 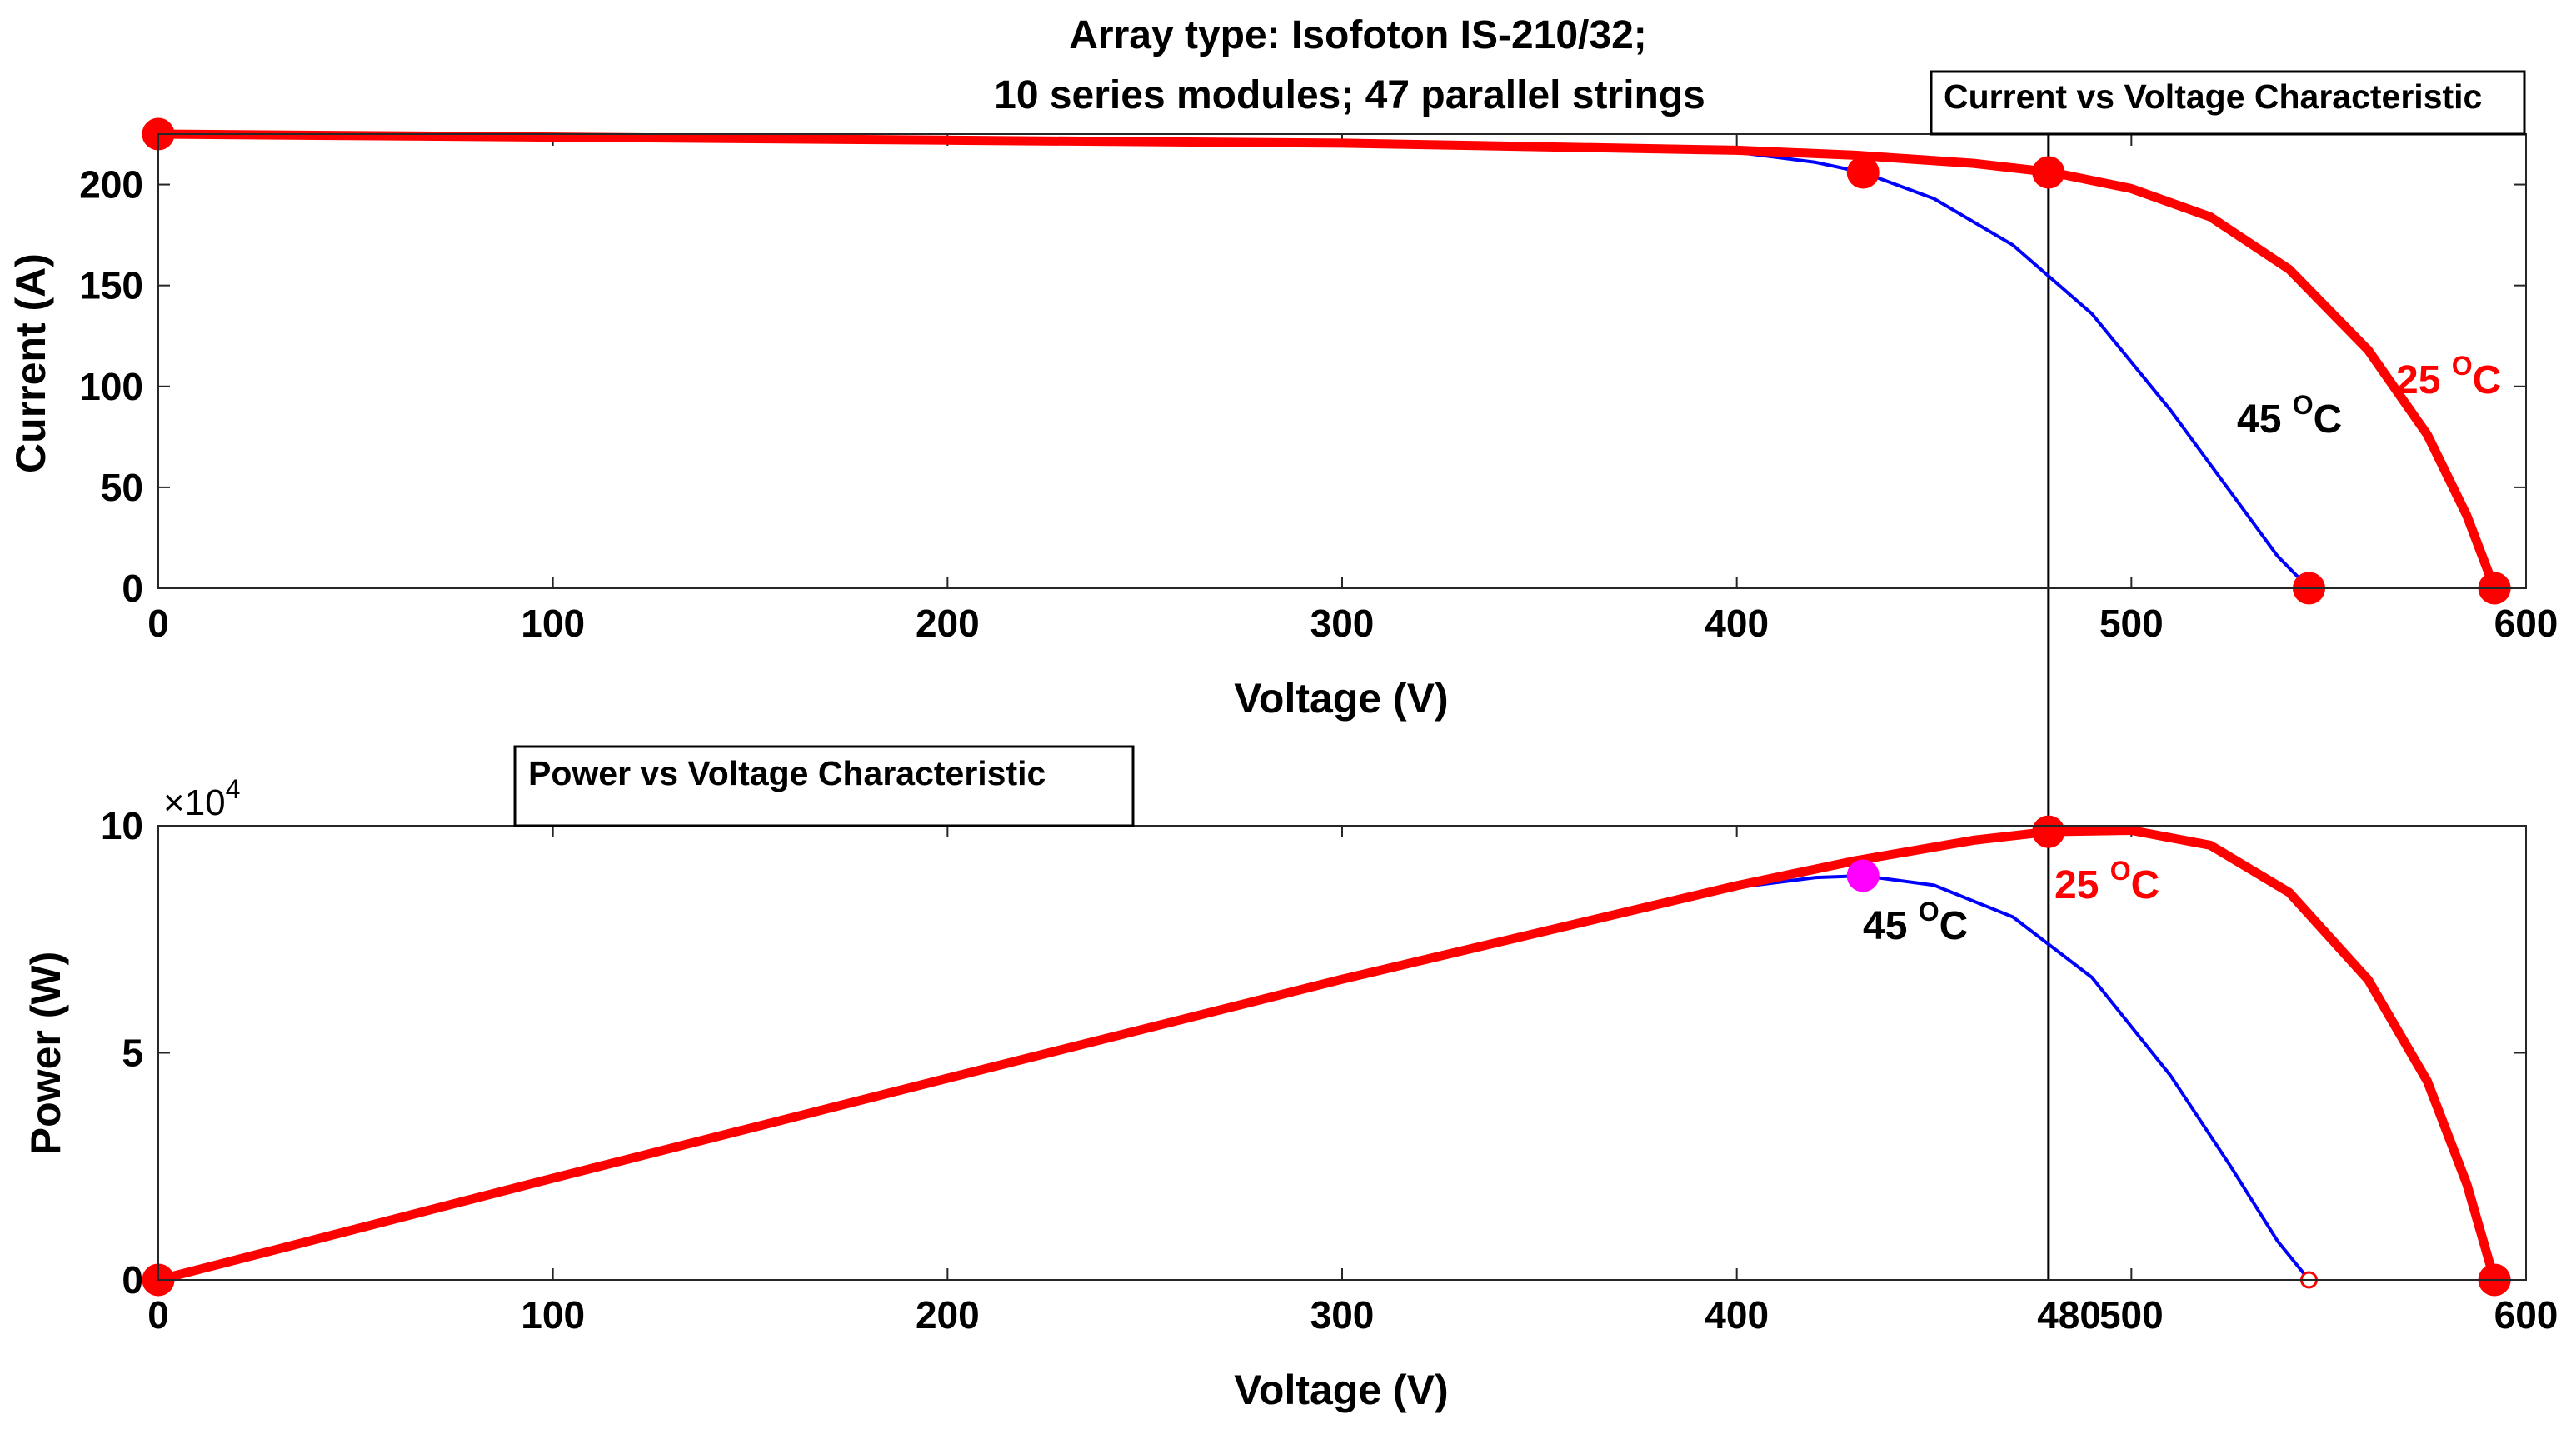 What do you see at coordinates (948, 1315) in the screenshot?
I see `power-x-tick-label: 200` at bounding box center [948, 1315].